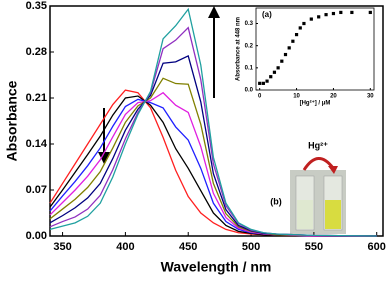 Image resolution: width=392 pixels, height=283 pixels. I want to click on vials-photo: Hg²⁺ (b), so click(308, 187).